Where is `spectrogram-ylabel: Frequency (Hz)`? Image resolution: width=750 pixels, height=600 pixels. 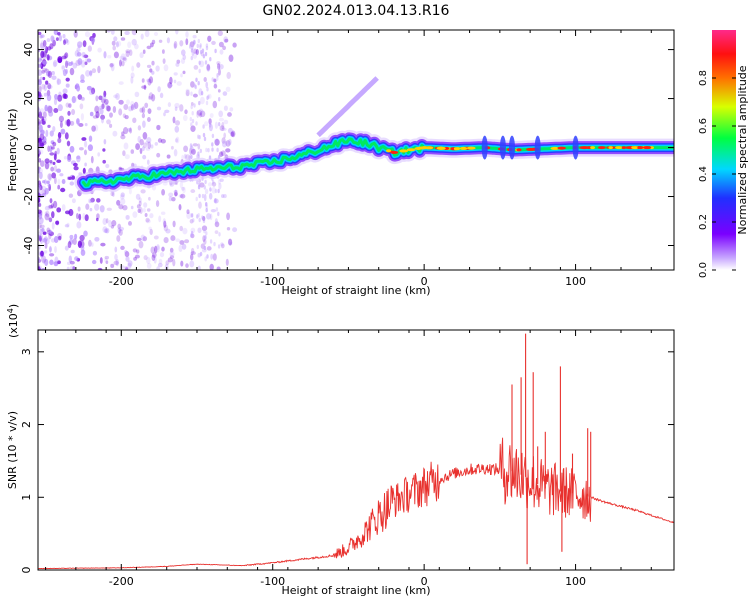 spectrogram-ylabel: Frequency (Hz) is located at coordinates (12, 150).